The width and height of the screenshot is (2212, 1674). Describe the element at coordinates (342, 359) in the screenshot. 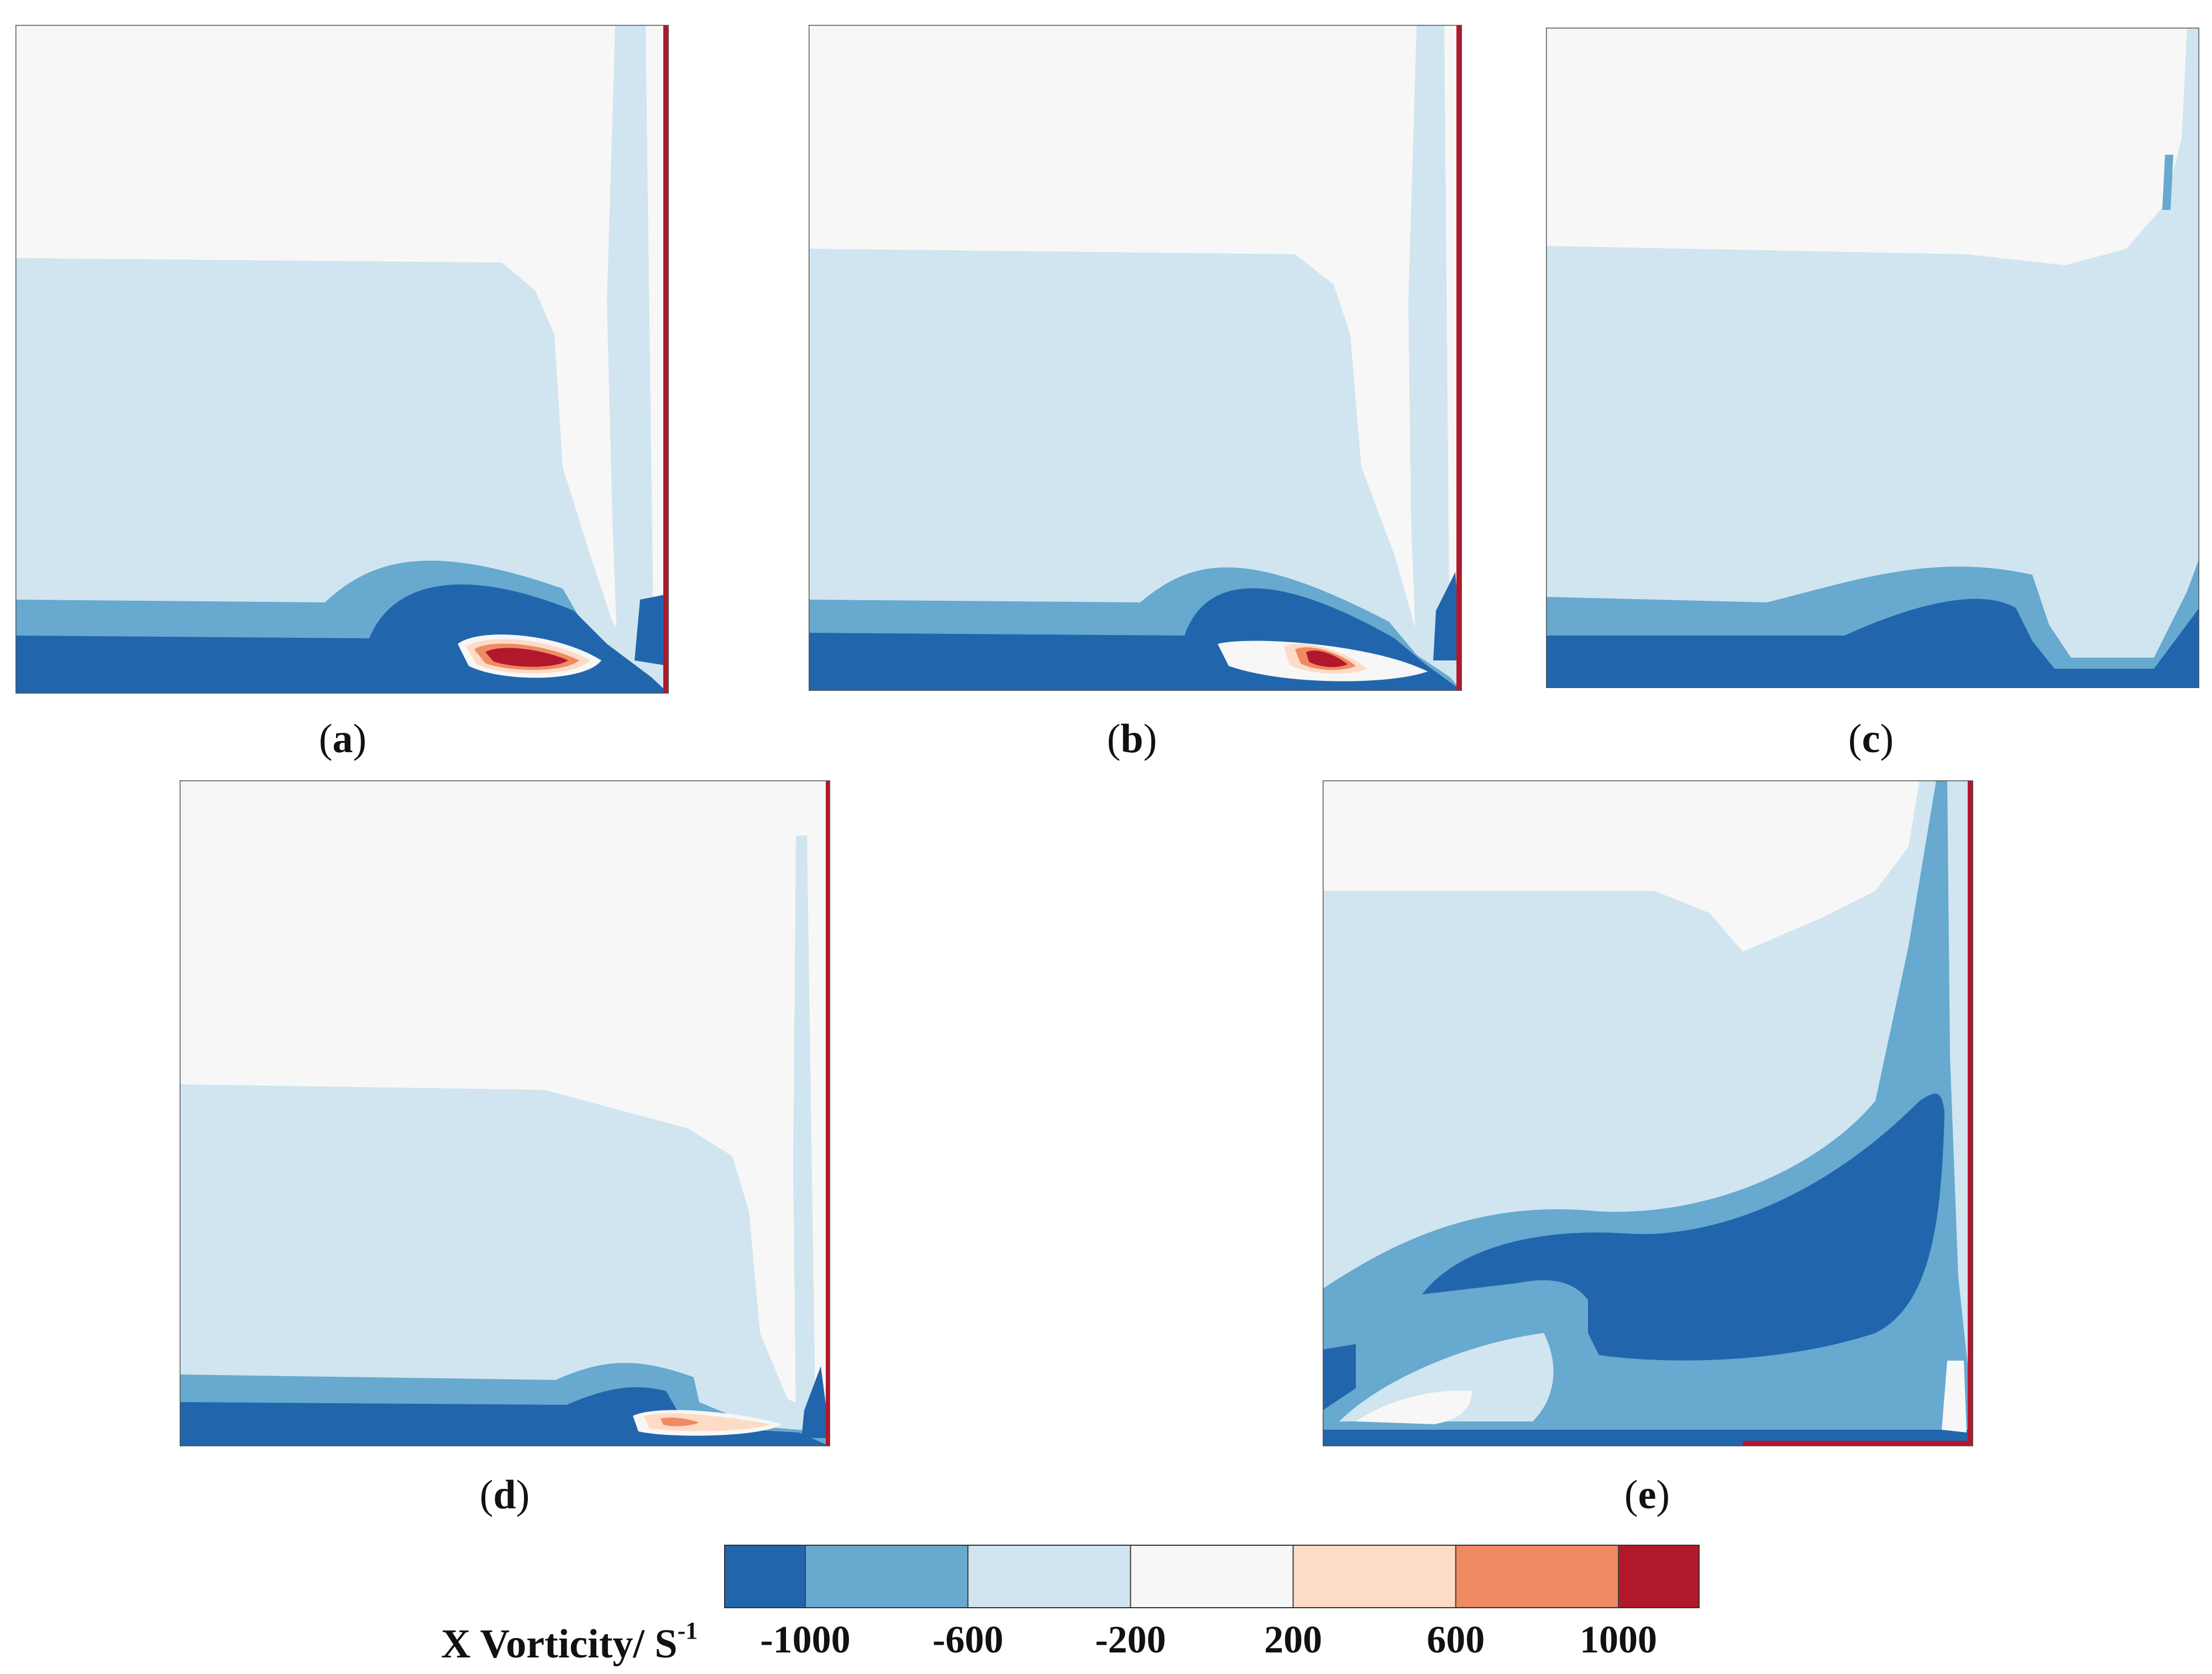

I see `contour-panel-a` at that location.